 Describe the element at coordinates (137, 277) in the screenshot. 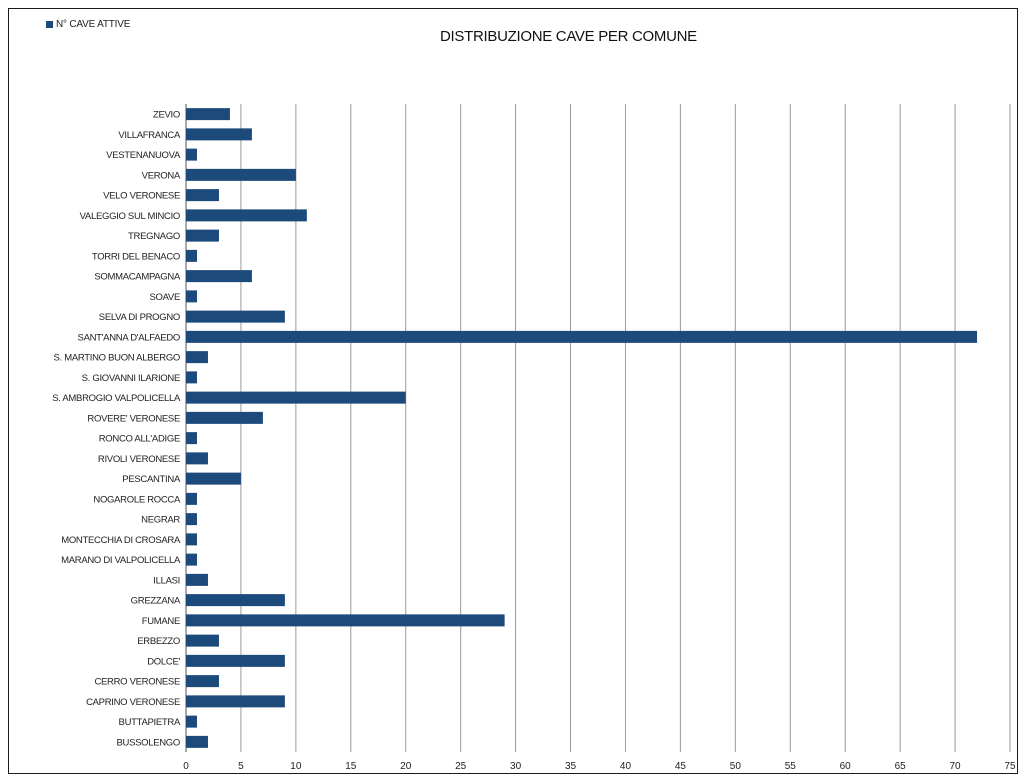

I see `category-label: SOMMACAMPAGNA` at that location.